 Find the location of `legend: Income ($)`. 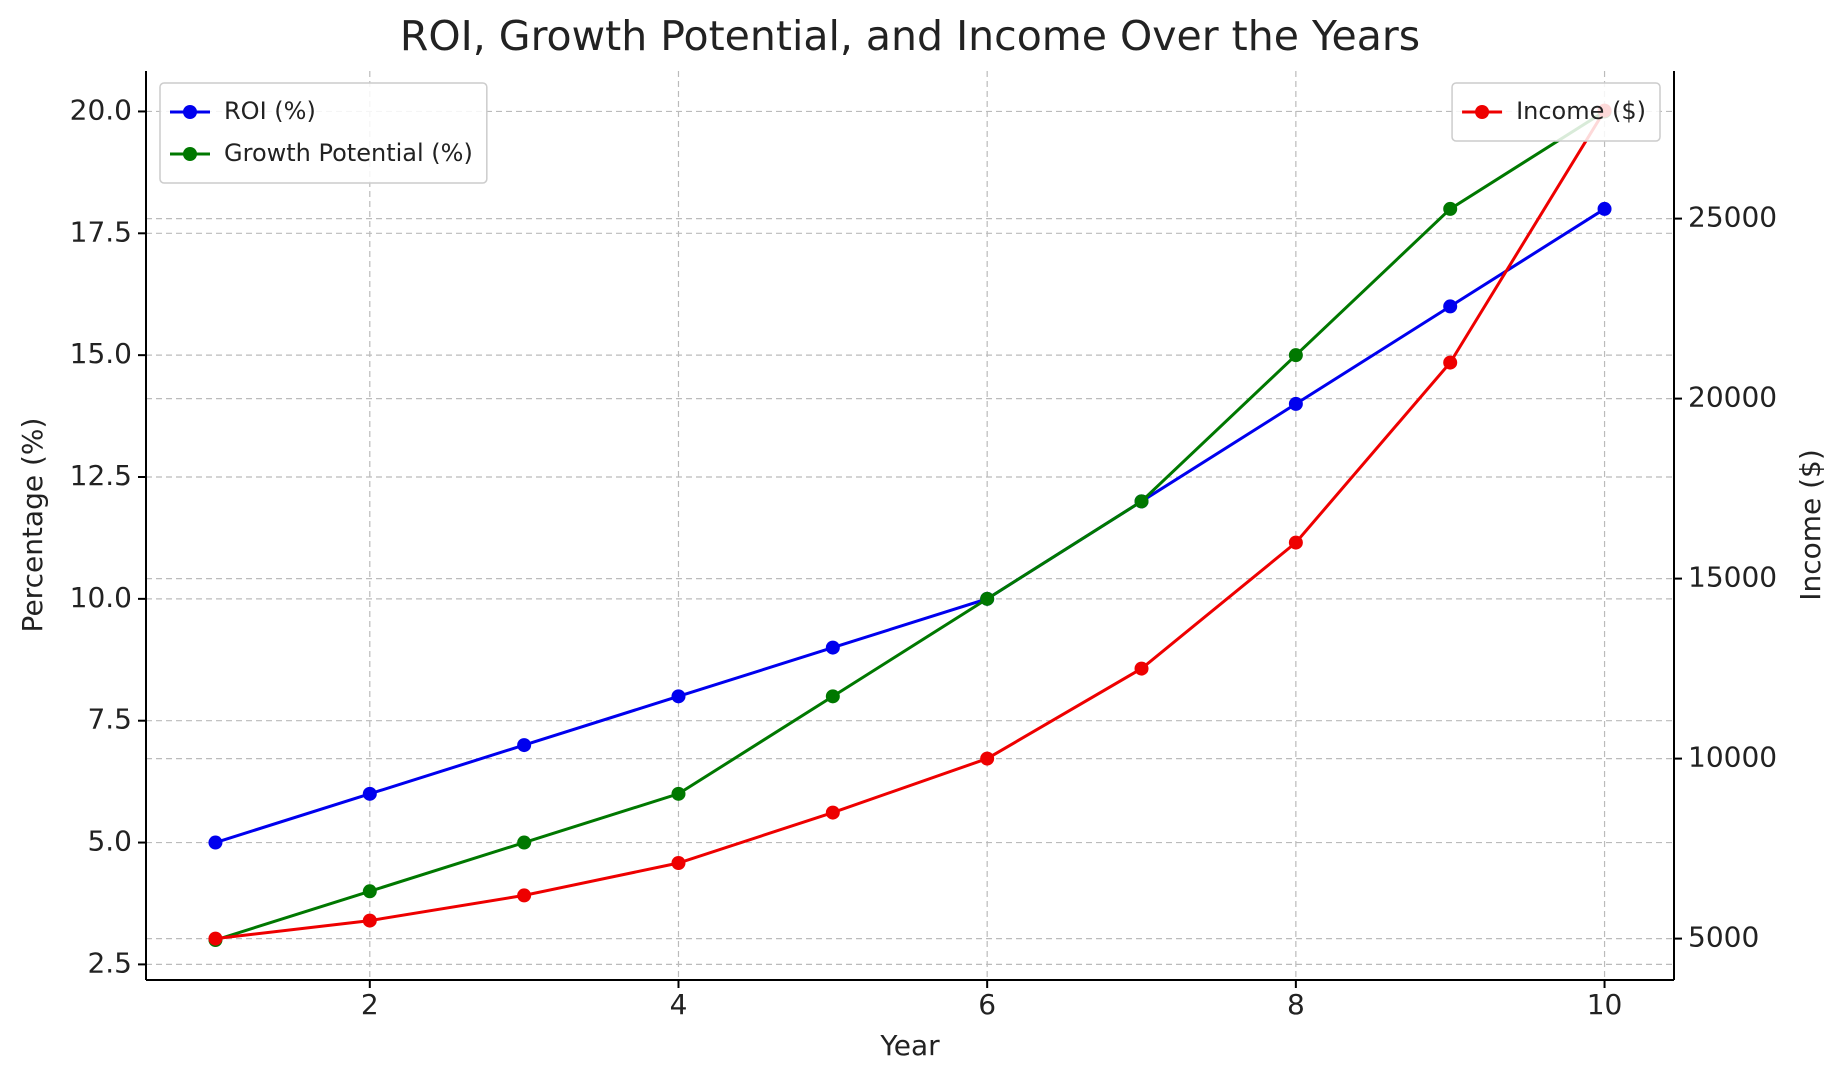

legend: Income ($) is located at coordinates (1556, 112).